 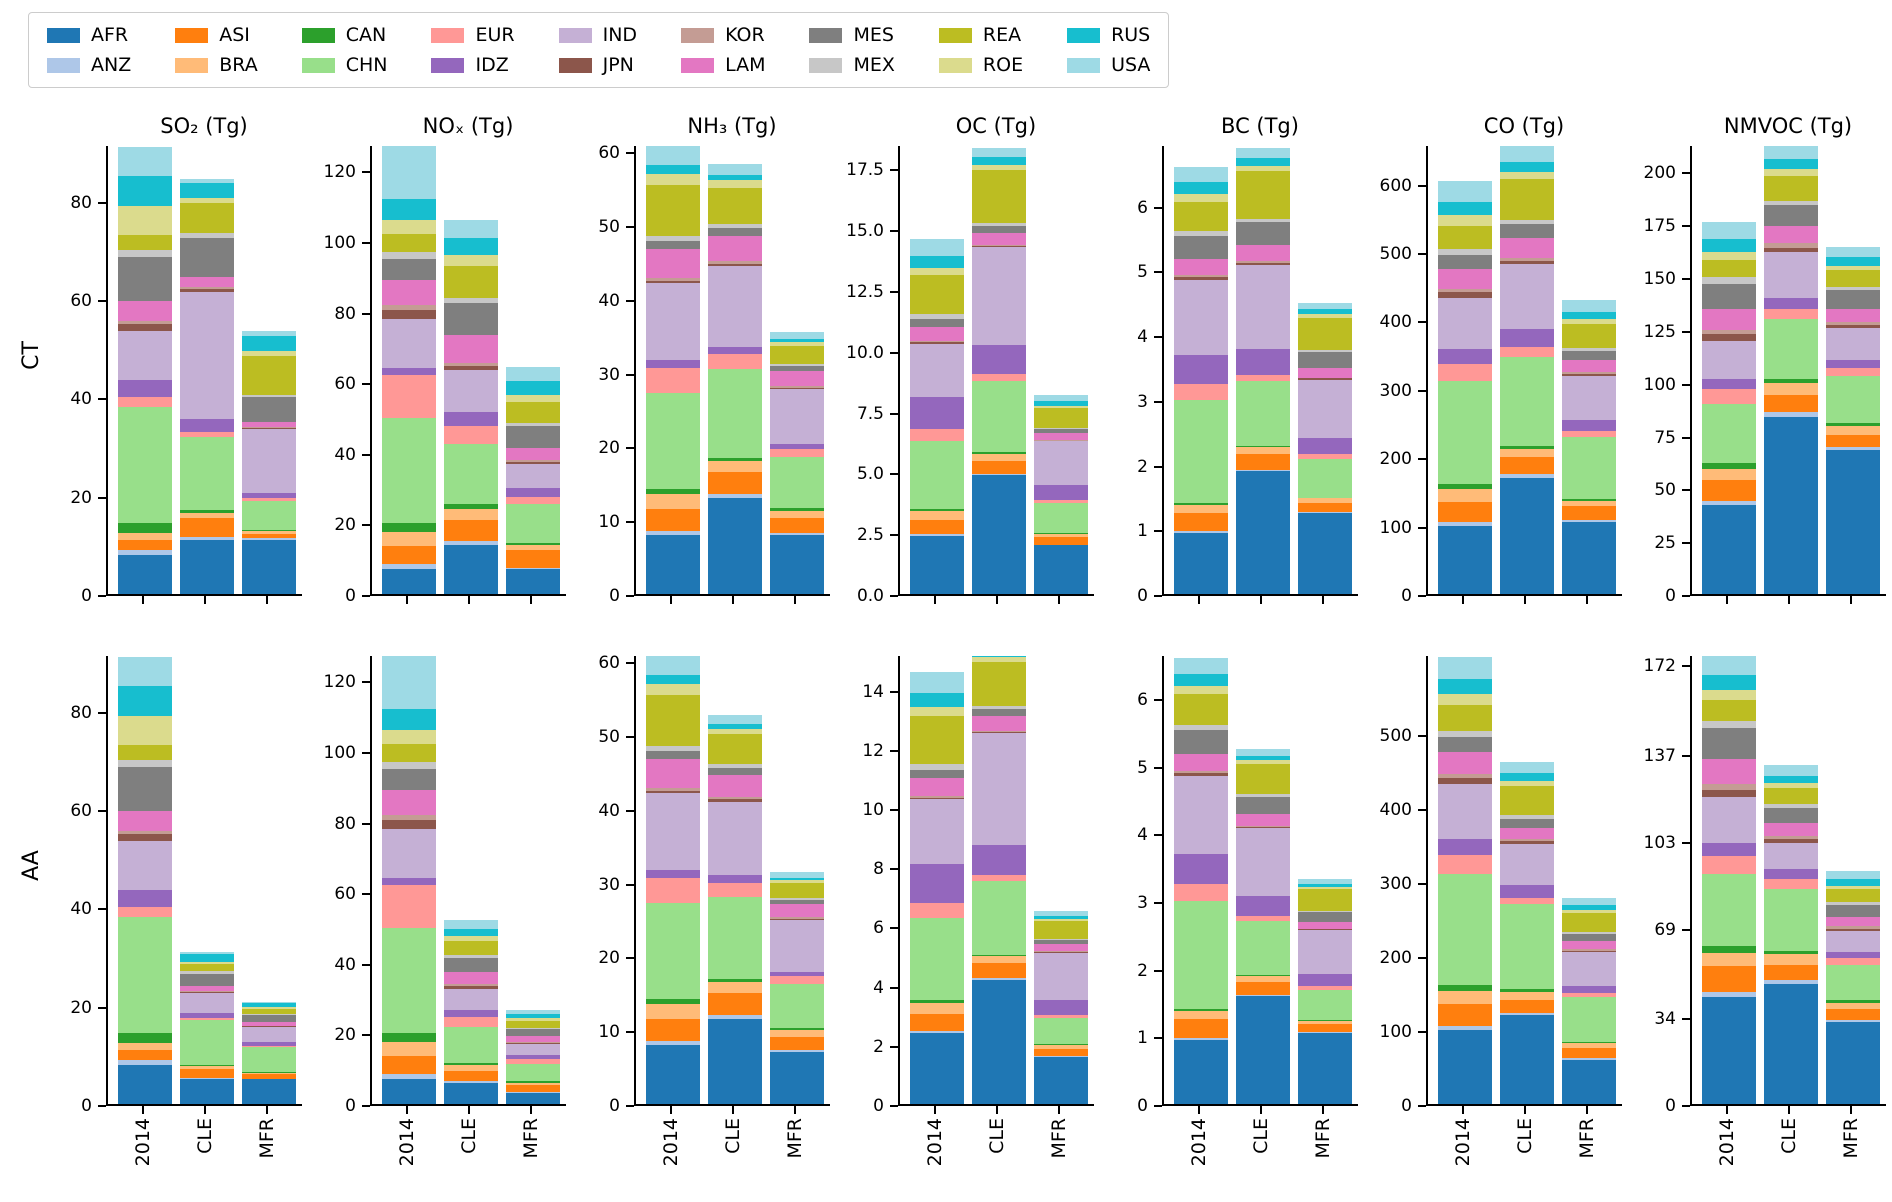 What do you see at coordinates (318, 35) in the screenshot?
I see `legend-swatch-can-icon` at bounding box center [318, 35].